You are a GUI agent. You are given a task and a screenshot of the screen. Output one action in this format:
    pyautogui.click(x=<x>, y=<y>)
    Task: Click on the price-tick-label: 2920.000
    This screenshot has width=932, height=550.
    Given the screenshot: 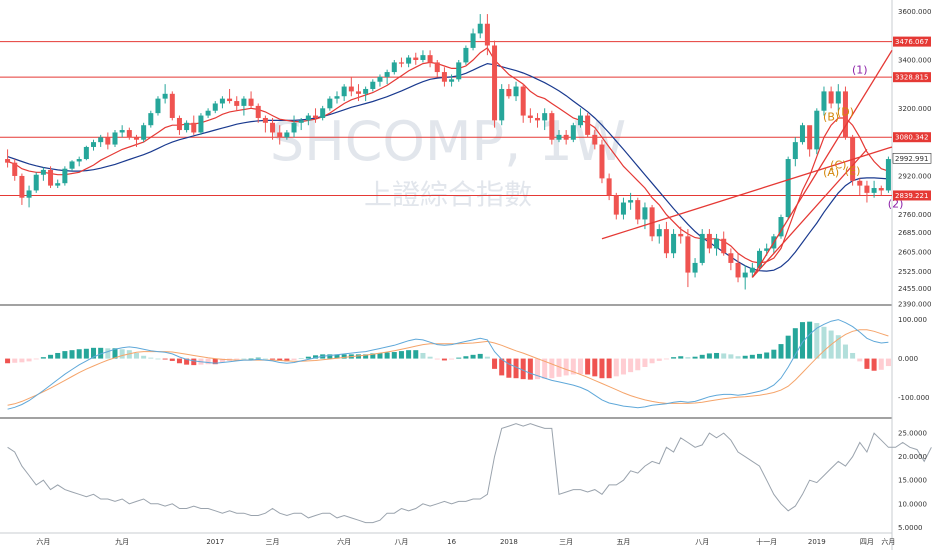 What is the action you would take?
    pyautogui.click(x=914, y=176)
    